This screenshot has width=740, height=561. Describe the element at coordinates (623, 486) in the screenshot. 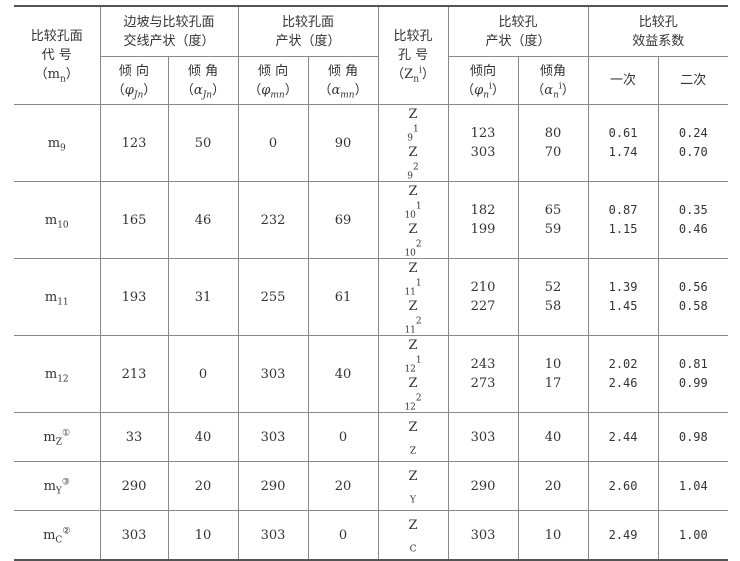

I see `cell-c1: 2.60` at that location.